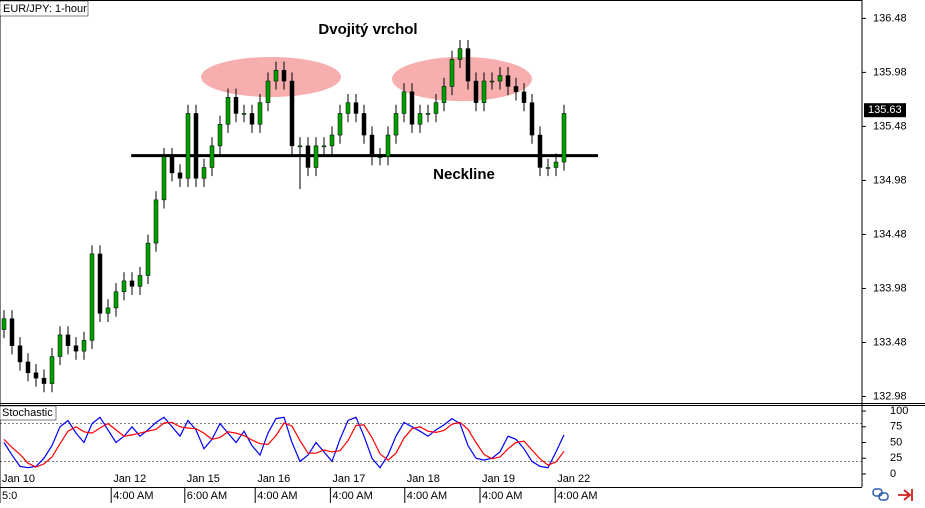 This screenshot has width=925, height=508. What do you see at coordinates (892, 494) in the screenshot?
I see `toolbar-icons` at bounding box center [892, 494].